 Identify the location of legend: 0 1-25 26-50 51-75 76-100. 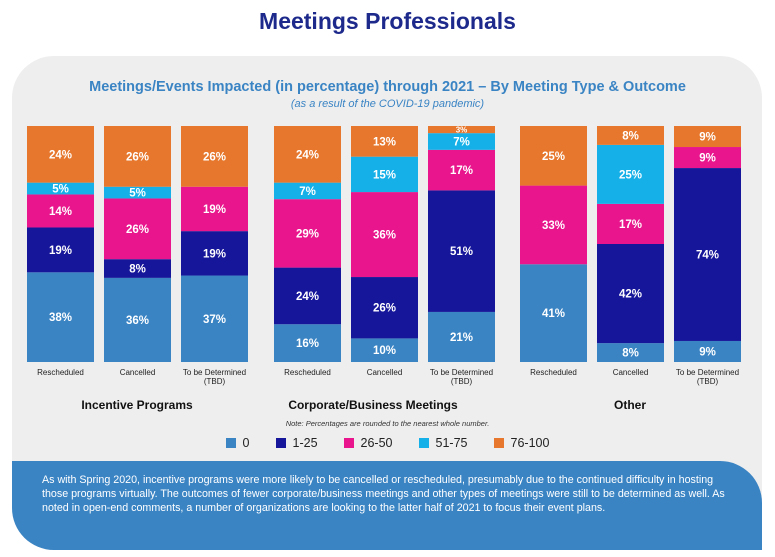
(387, 443).